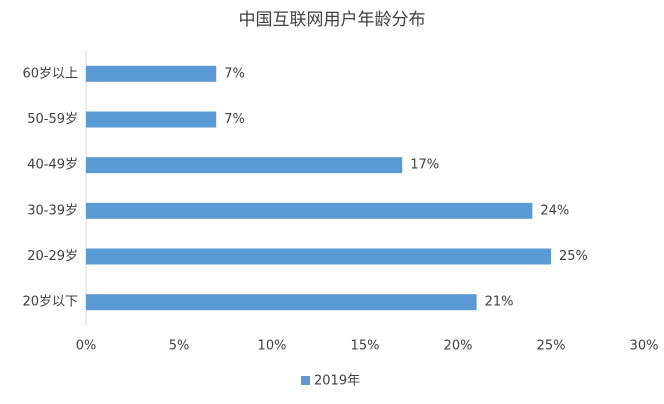 Image resolution: width=664 pixels, height=404 pixels. I want to click on x-tick-label: 10%, so click(272, 346).